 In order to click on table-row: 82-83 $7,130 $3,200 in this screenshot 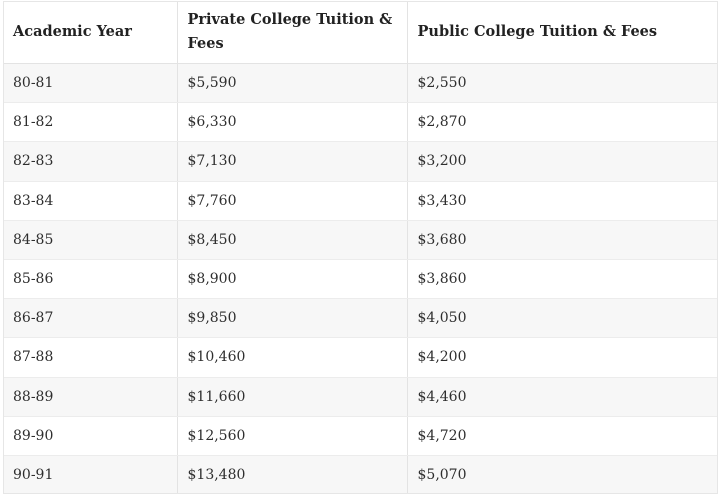, I will do `click(360, 161)`.